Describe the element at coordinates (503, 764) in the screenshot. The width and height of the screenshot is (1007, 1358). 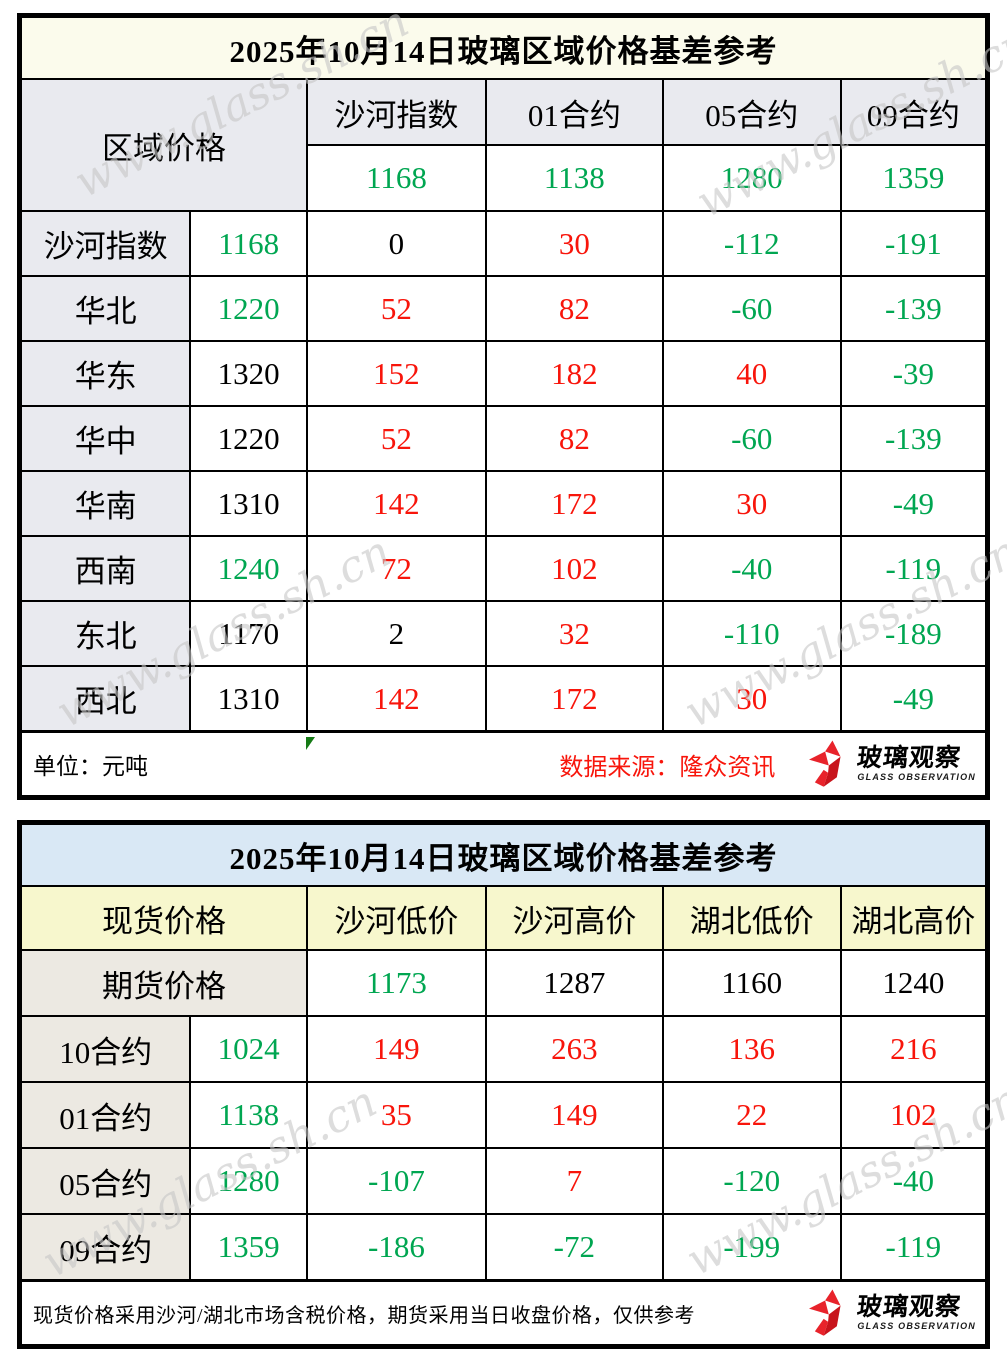
I see `table1-footer: 单位：元吨 数据来源：隆众资讯 玻璃观察 GLASS OBSERVATION` at that location.